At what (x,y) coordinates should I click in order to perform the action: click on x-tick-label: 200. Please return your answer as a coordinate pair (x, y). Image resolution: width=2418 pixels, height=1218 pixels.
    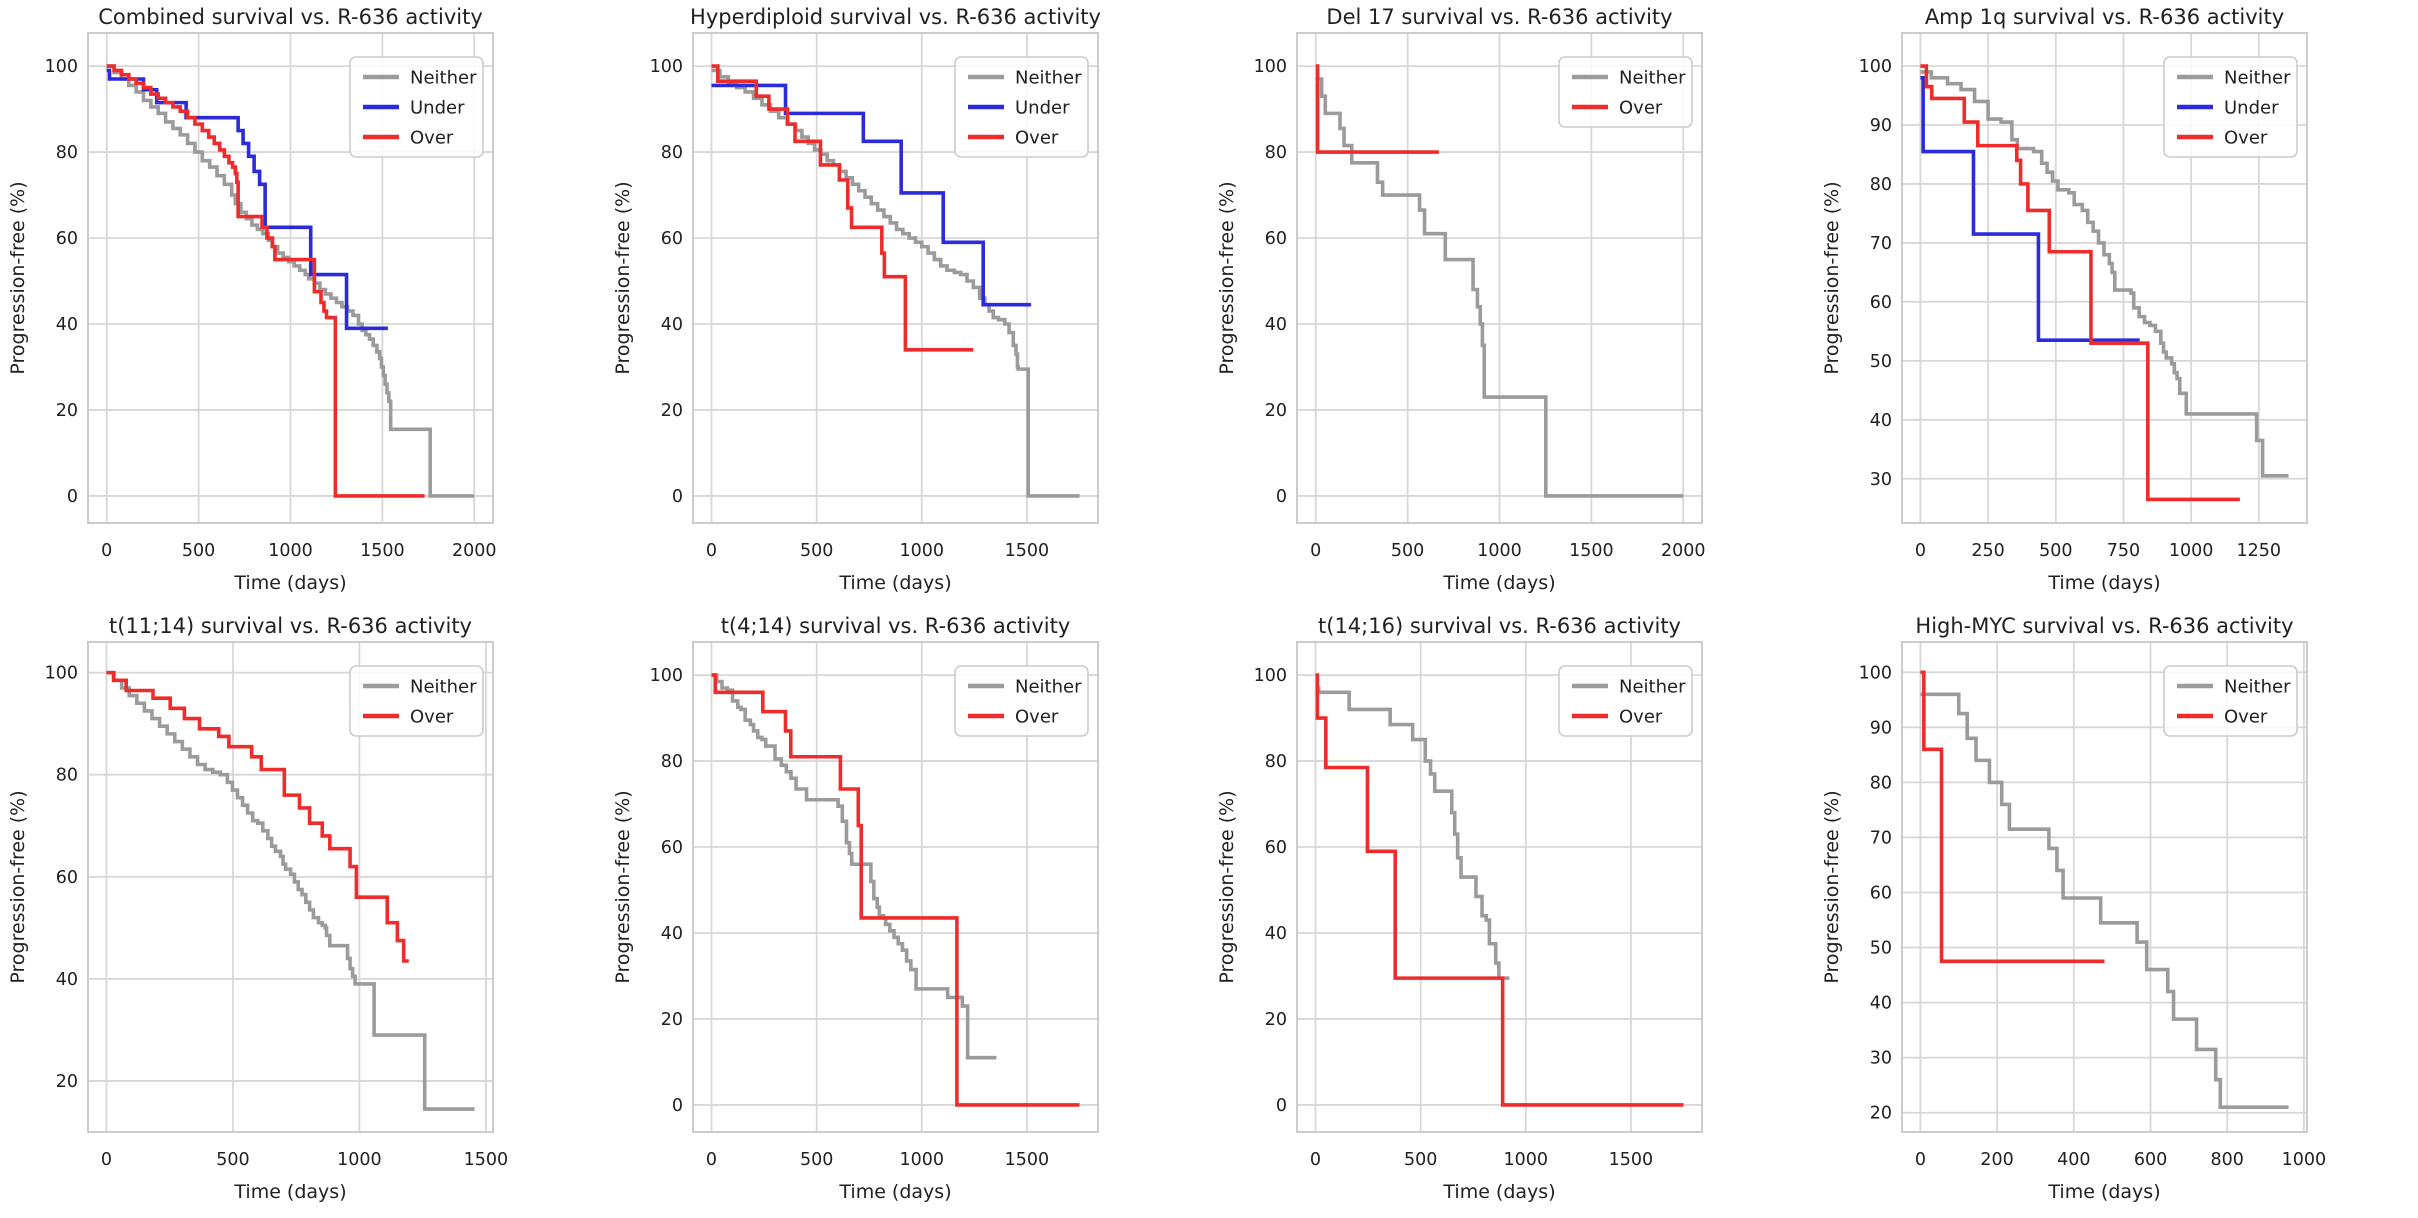
    Looking at the image, I should click on (1996, 1160).